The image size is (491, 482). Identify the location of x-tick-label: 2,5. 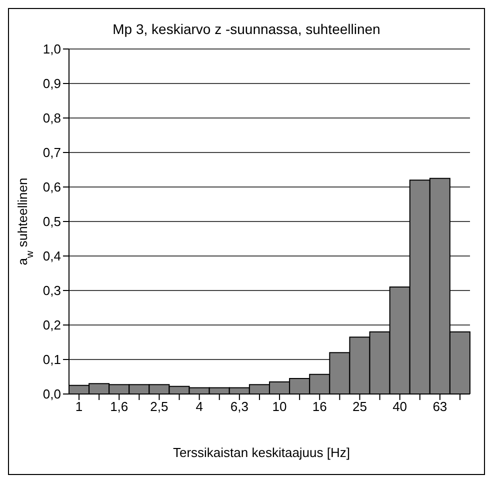
(159, 406).